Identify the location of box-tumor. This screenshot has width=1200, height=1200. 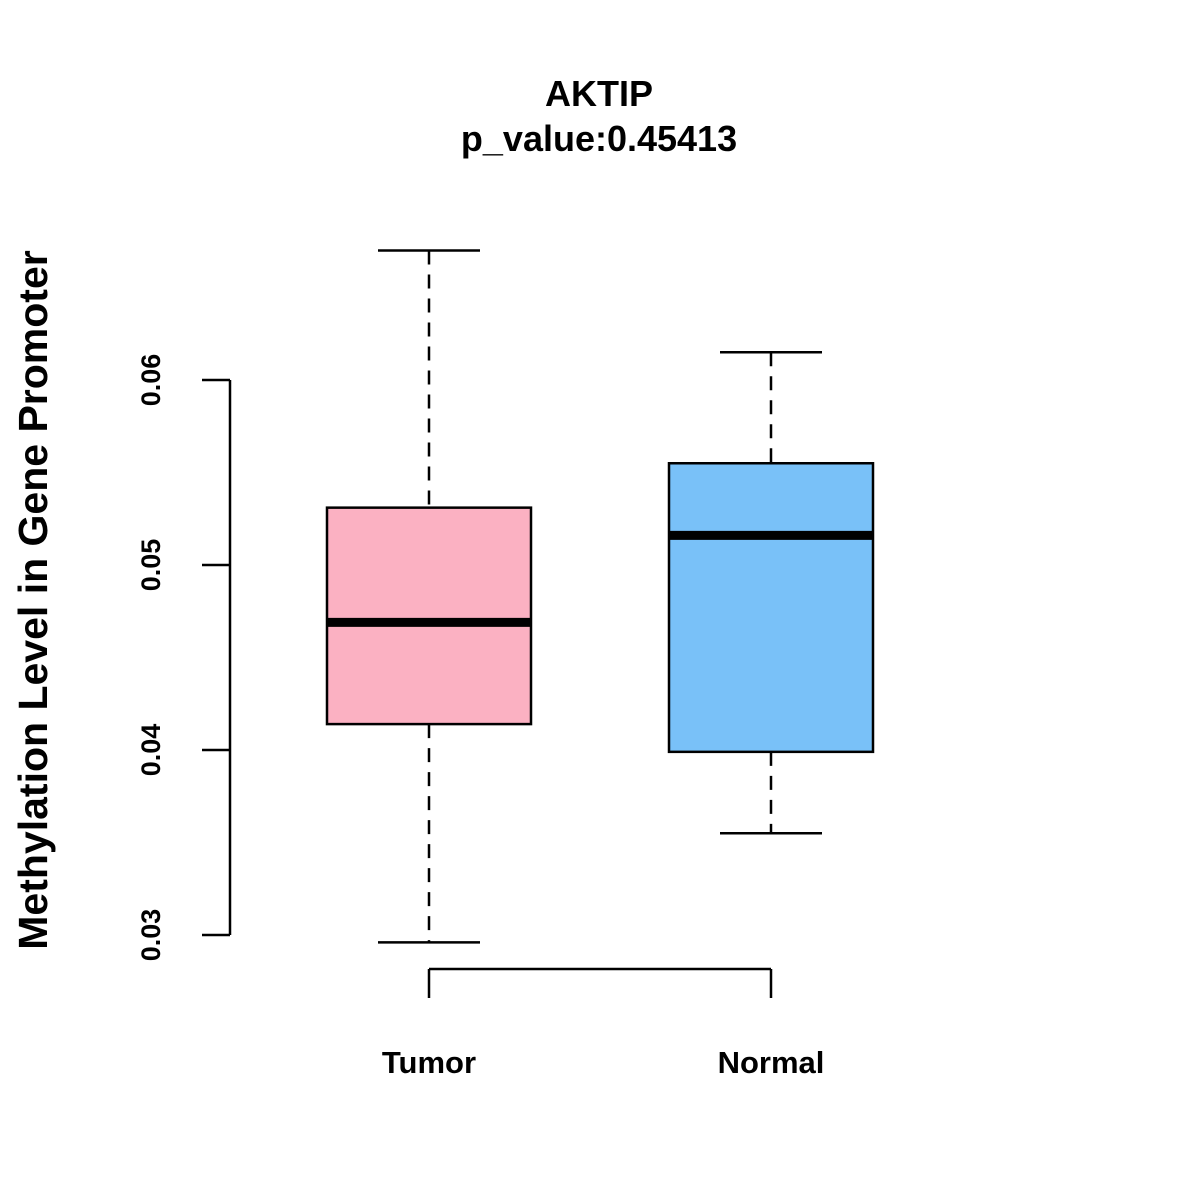
(429, 596).